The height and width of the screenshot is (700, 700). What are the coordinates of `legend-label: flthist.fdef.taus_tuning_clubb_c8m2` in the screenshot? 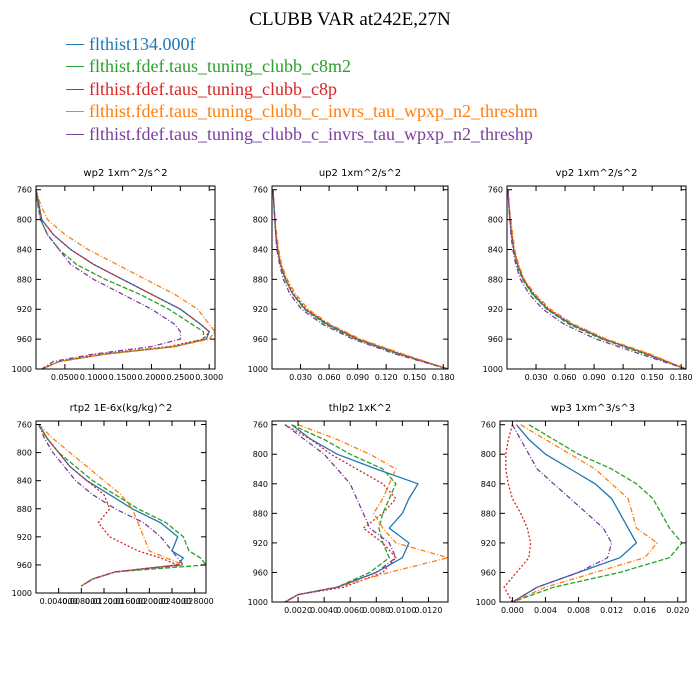 It's located at (220, 66).